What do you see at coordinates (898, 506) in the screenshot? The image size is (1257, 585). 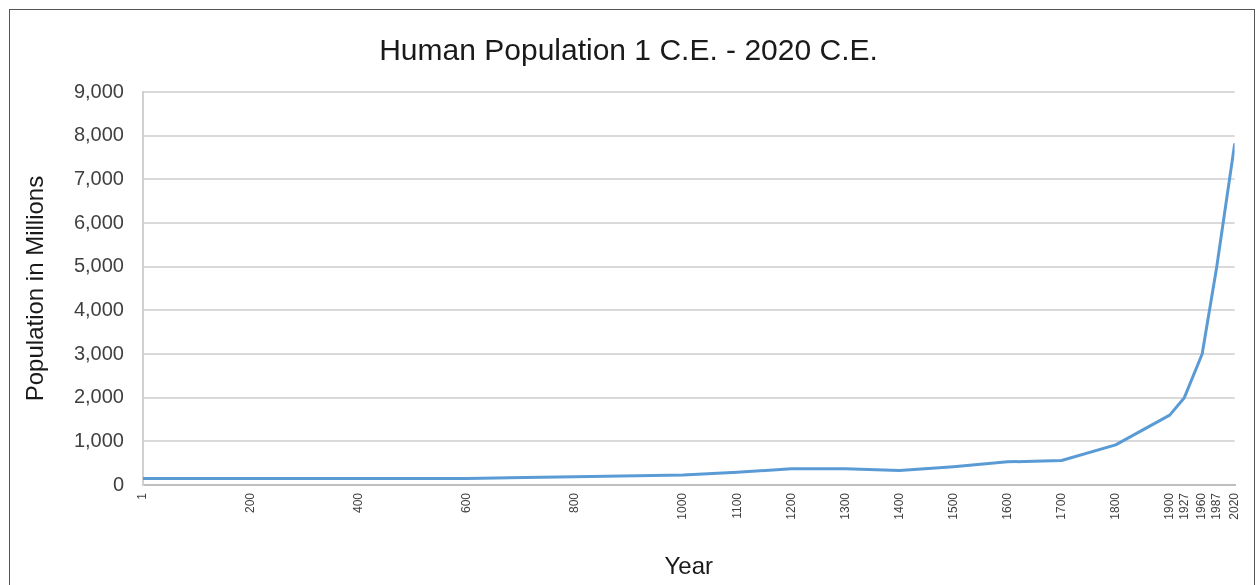 I see `x-tick-label: 1400` at bounding box center [898, 506].